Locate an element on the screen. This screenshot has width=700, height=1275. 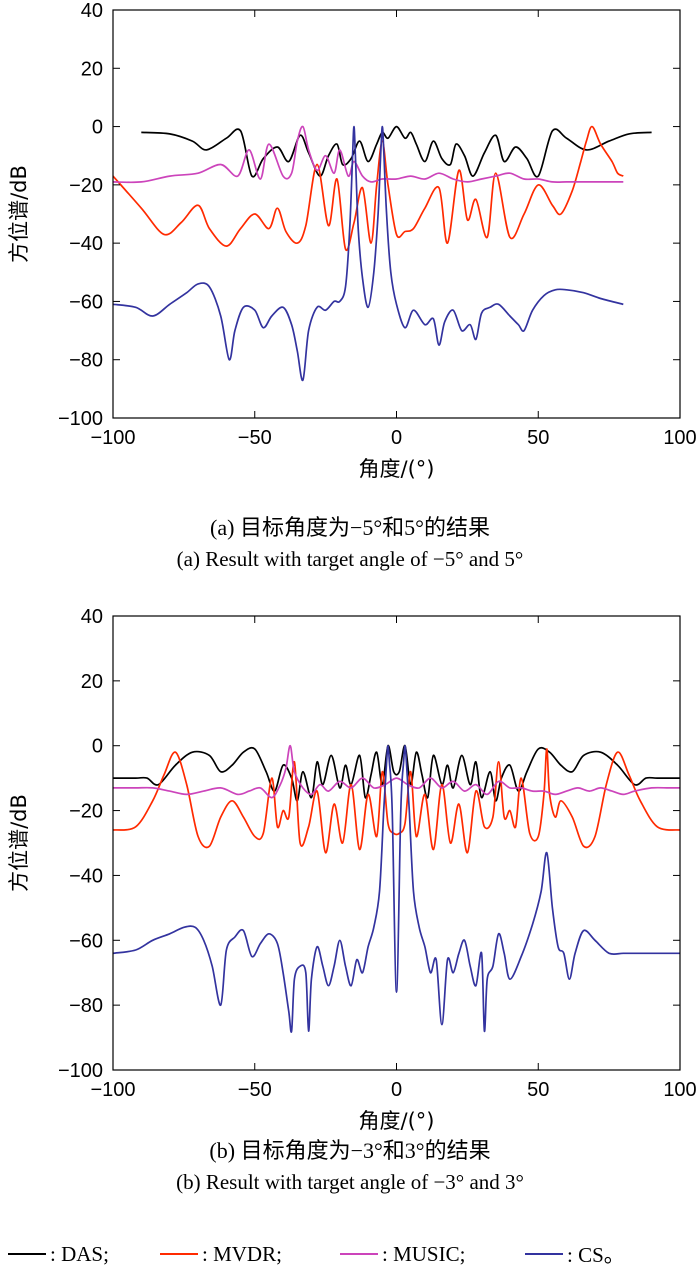
caption-b-zh: (b) 目标角度为−3°和3°的结果 is located at coordinates (350, 1150).